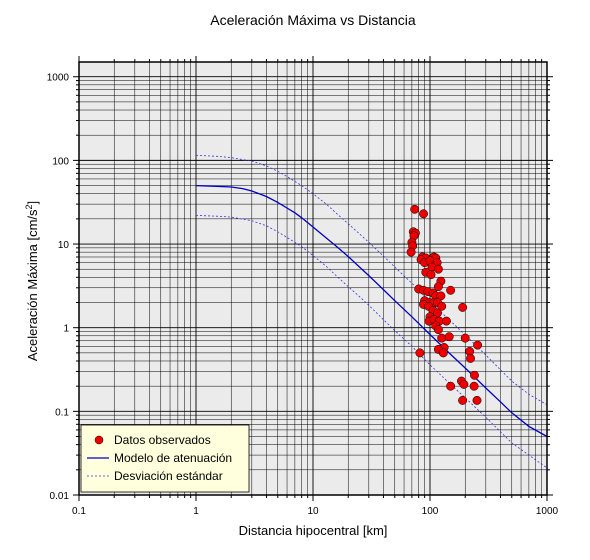 The height and width of the screenshot is (560, 590). Describe the element at coordinates (58, 78) in the screenshot. I see `y-tick-label: 1000` at that location.